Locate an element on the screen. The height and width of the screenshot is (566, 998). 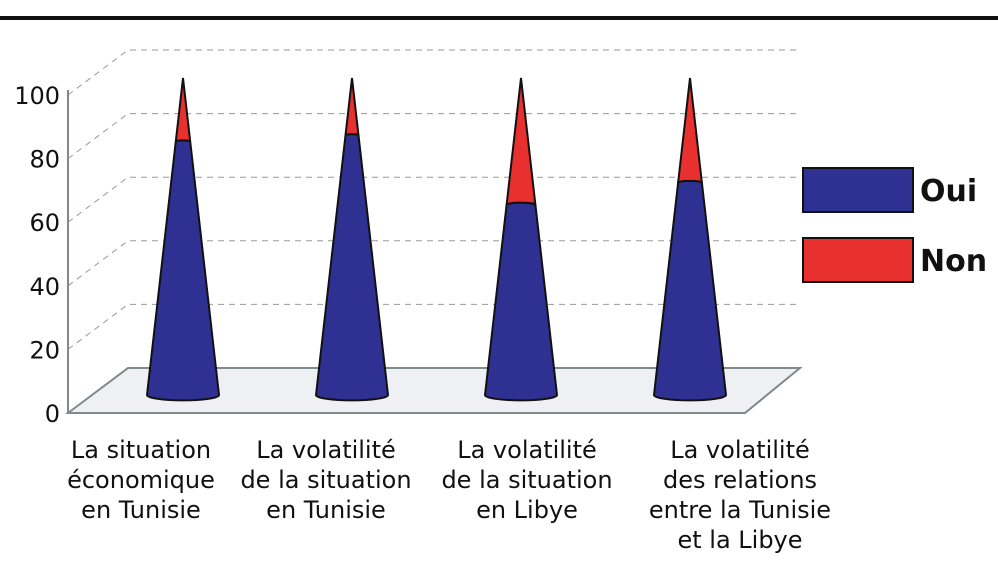
y-tick-label: 20 is located at coordinates (44, 350).